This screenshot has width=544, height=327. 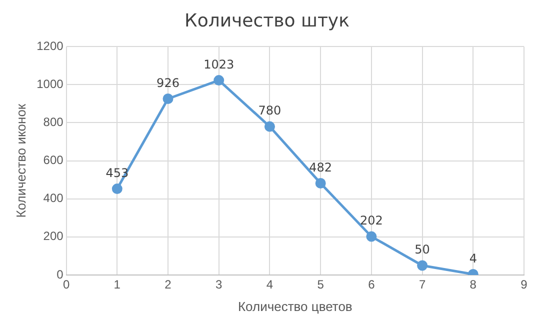 I want to click on y-tick-label: 1200, so click(x=50, y=45).